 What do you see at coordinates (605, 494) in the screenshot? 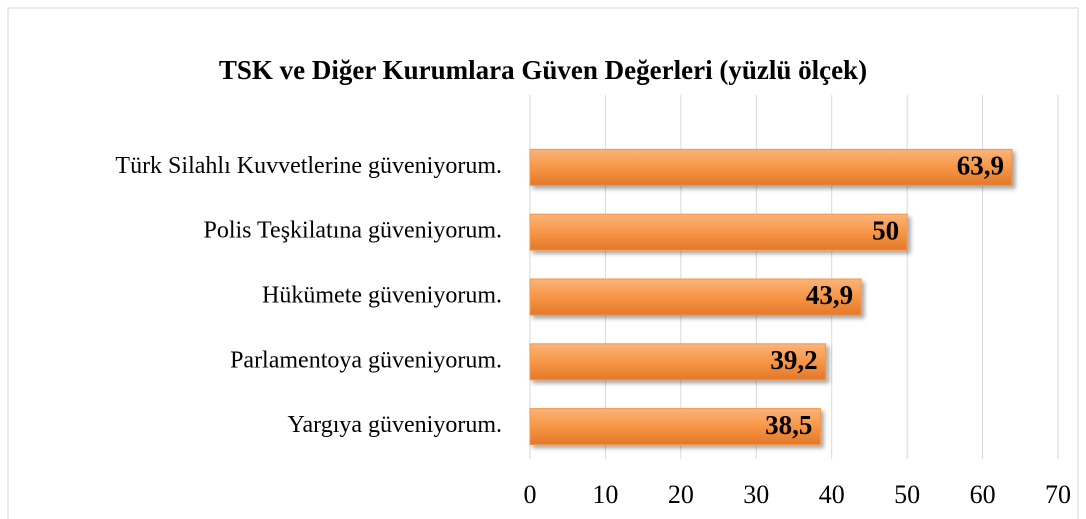
I see `x-tick-label: 10` at bounding box center [605, 494].